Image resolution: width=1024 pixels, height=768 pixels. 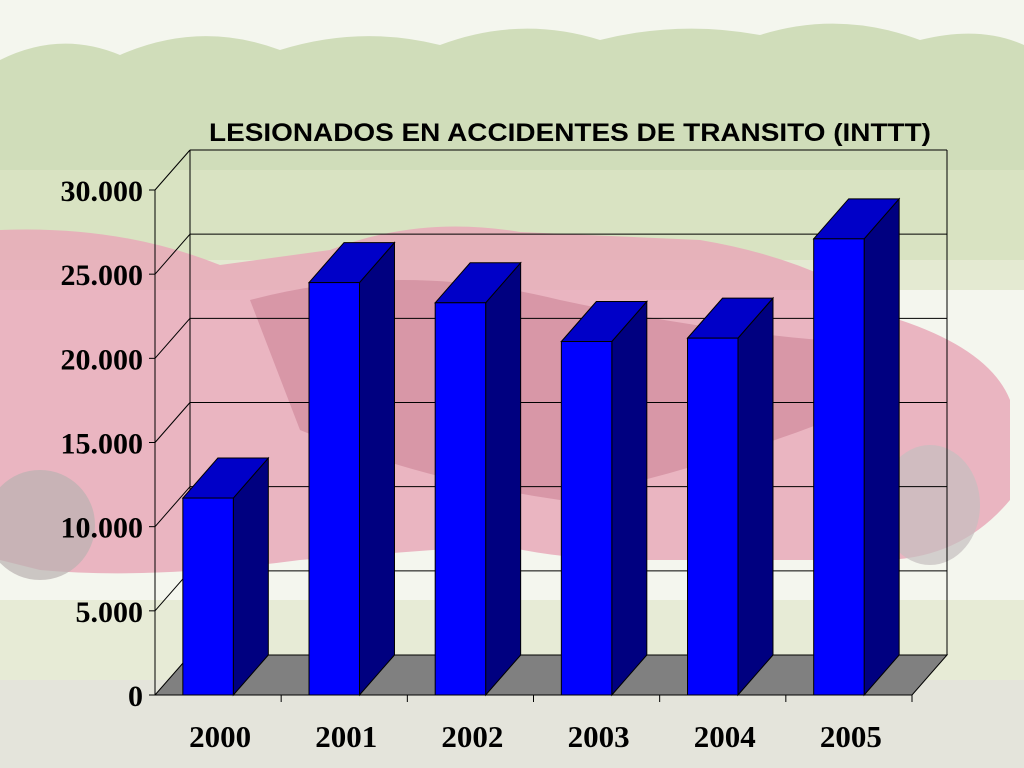 I want to click on x-tick-label: 2005, so click(x=851, y=736).